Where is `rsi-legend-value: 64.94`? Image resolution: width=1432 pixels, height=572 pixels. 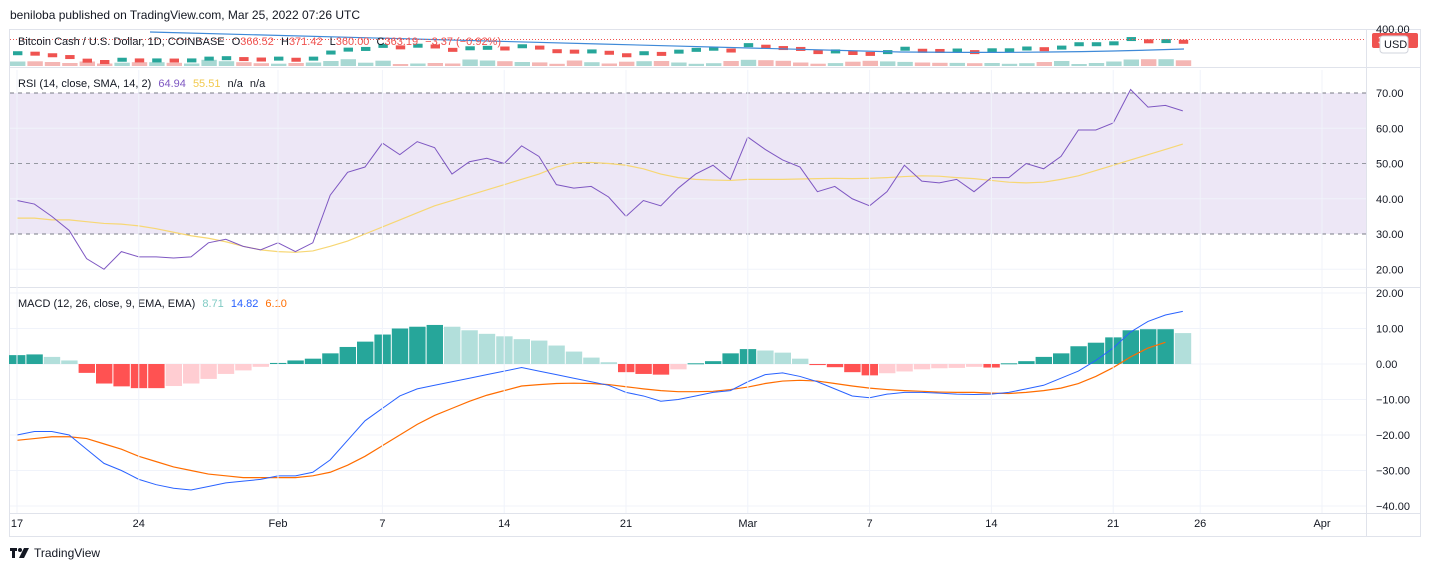 rsi-legend-value: 64.94 is located at coordinates (172, 84).